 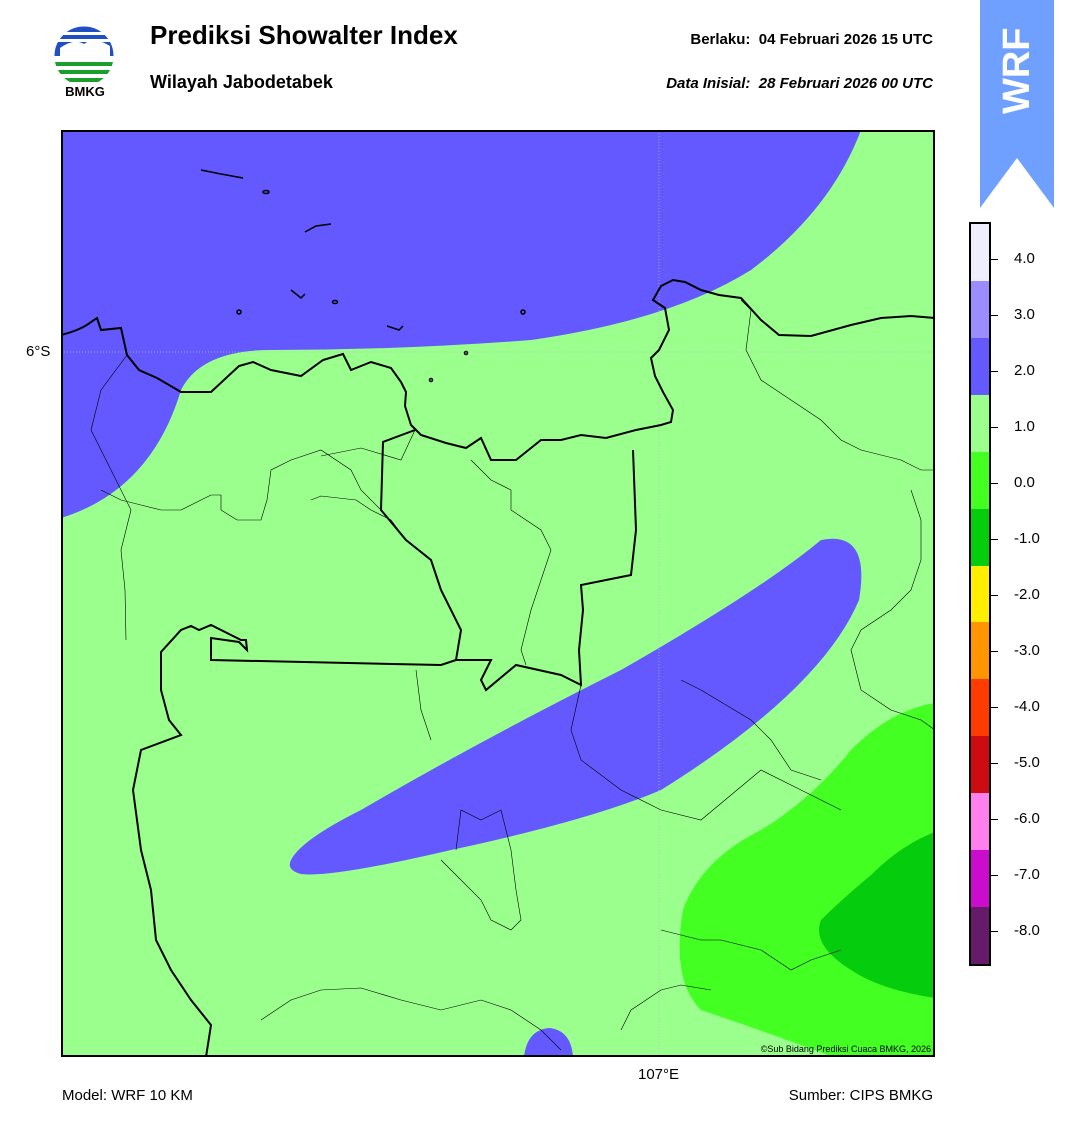 What do you see at coordinates (877, 915) in the screenshot?
I see `contour-darkgreen-southeast` at bounding box center [877, 915].